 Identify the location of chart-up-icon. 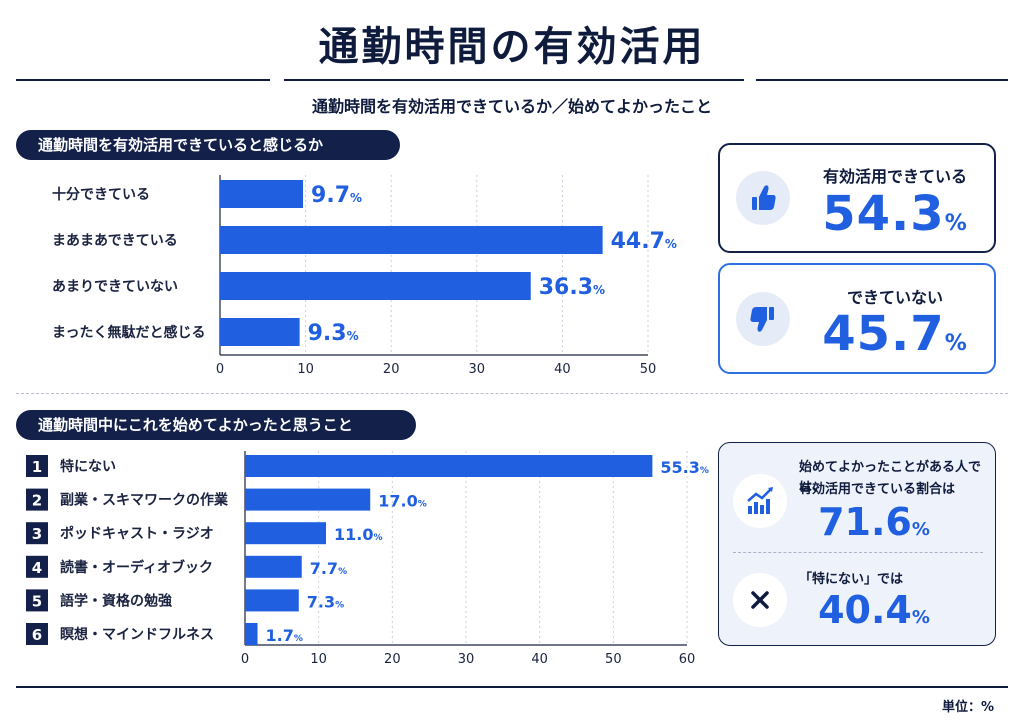
(760, 500).